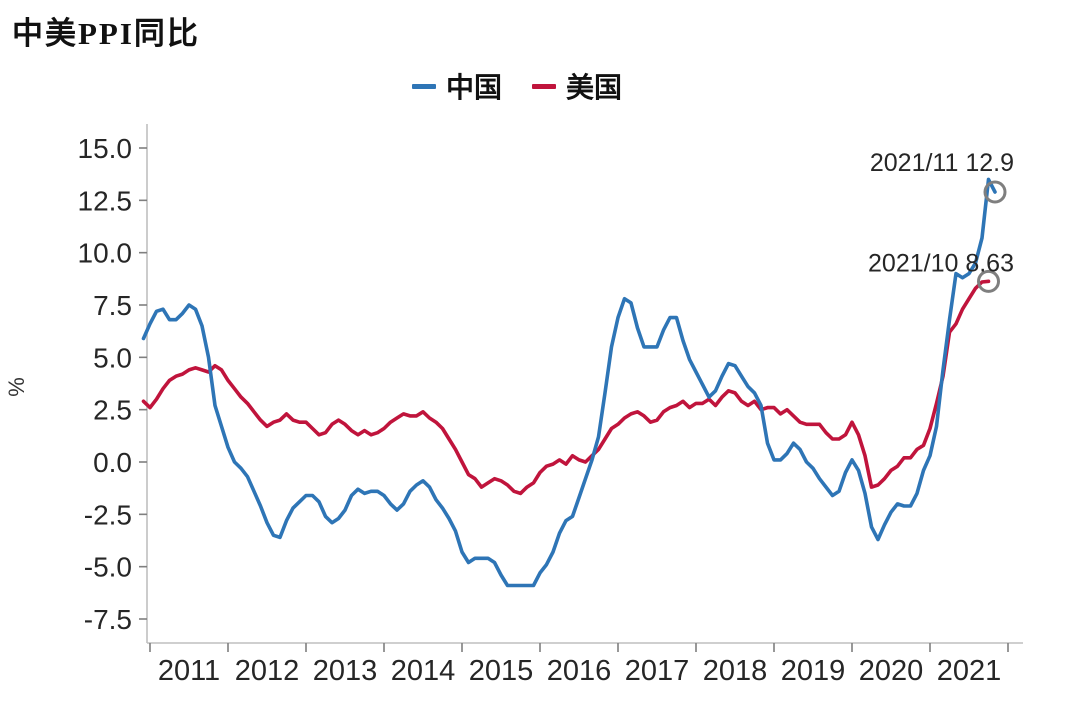 This screenshot has width=1080, height=707. I want to click on y-tick-label: 15.0, so click(105, 148).